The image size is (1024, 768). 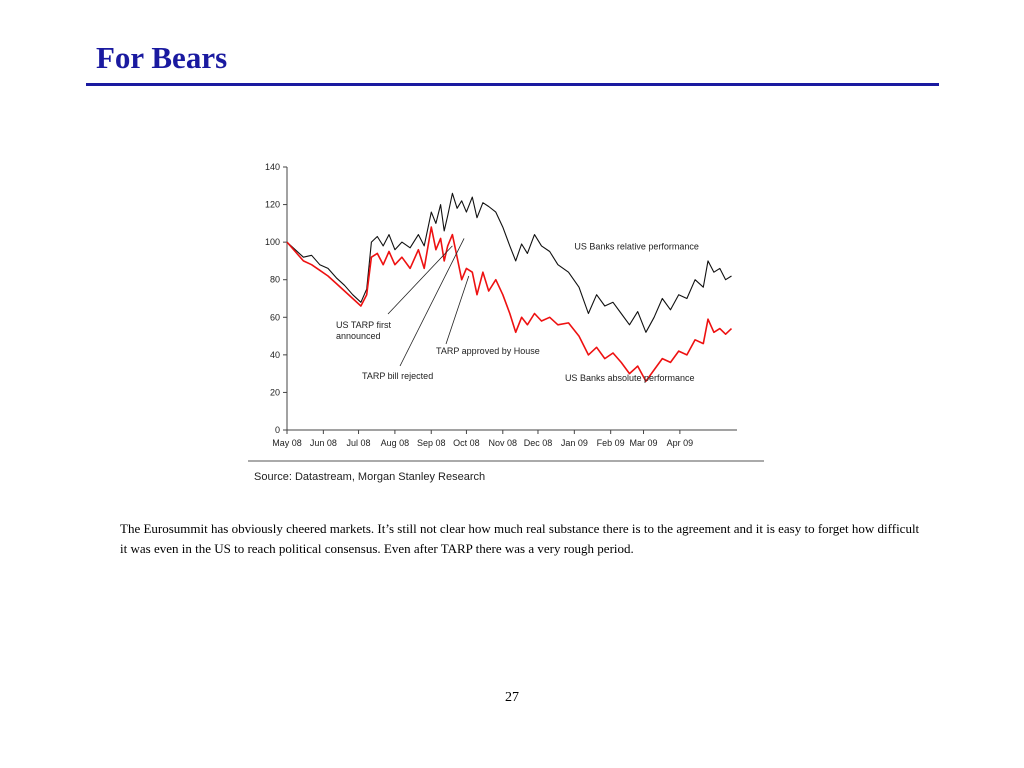 What do you see at coordinates (420, 280) in the screenshot?
I see `annotation-pointer-tarp-first` at bounding box center [420, 280].